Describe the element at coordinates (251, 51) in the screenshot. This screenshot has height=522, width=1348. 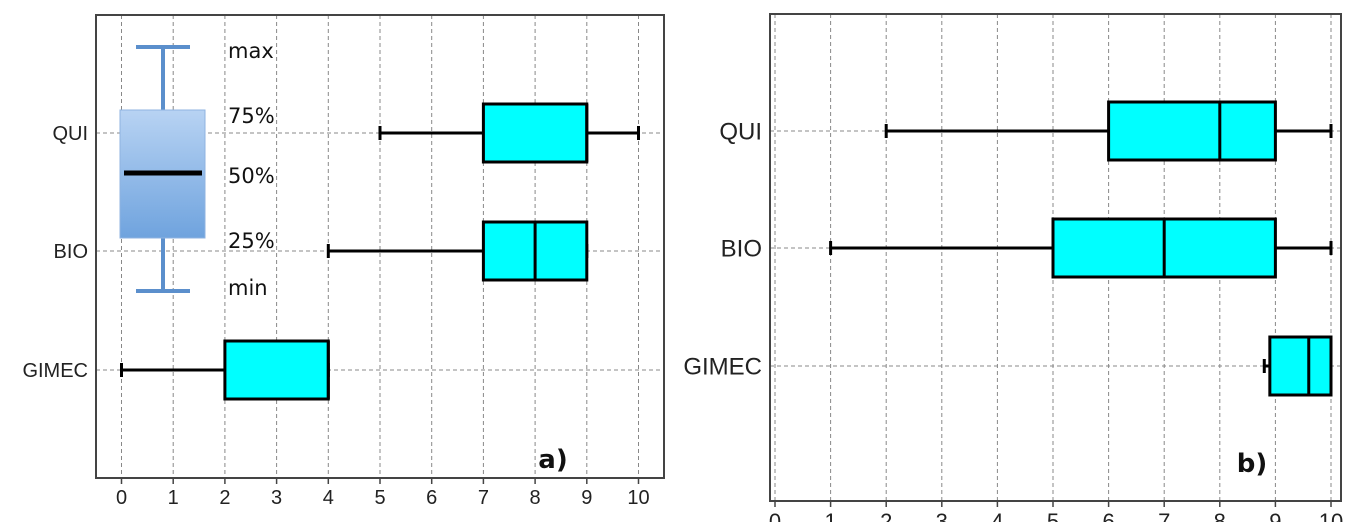
I see `legend-label-1: max` at that location.